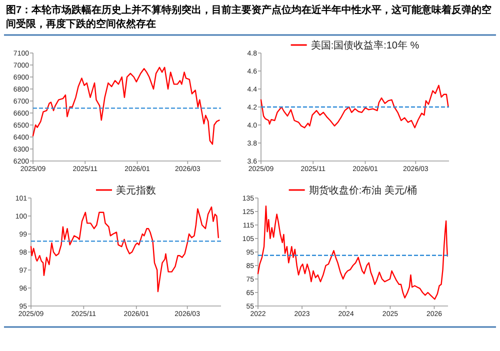 This screenshot has width=500, height=351. I want to click on legend: 期货收盘价:布油 美元/桶, so click(353, 191).